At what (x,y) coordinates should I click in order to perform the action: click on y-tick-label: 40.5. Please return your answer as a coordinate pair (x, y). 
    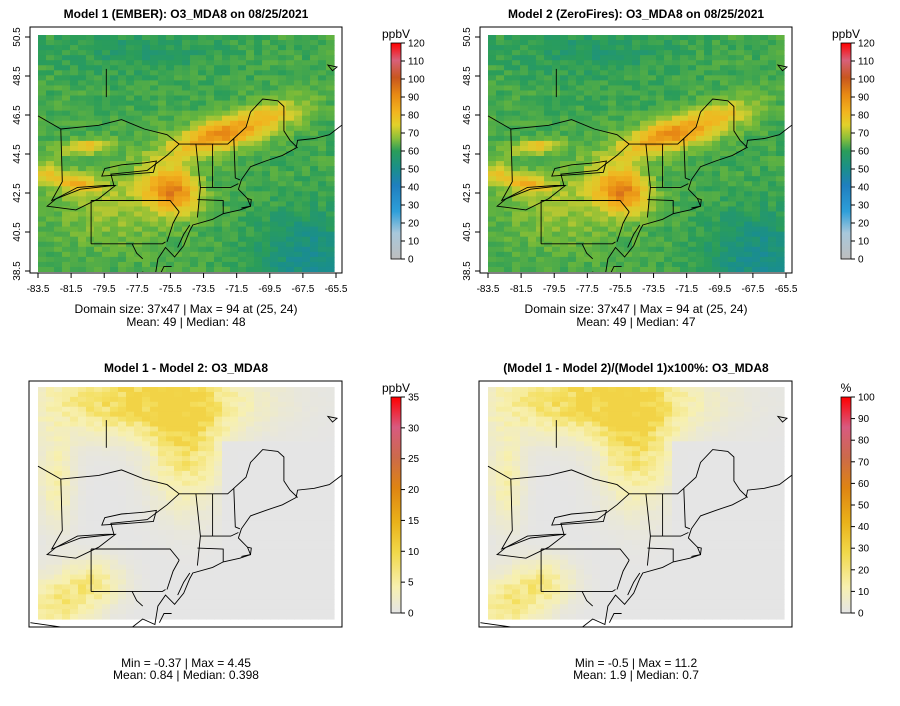
    Looking at the image, I should click on (467, 232).